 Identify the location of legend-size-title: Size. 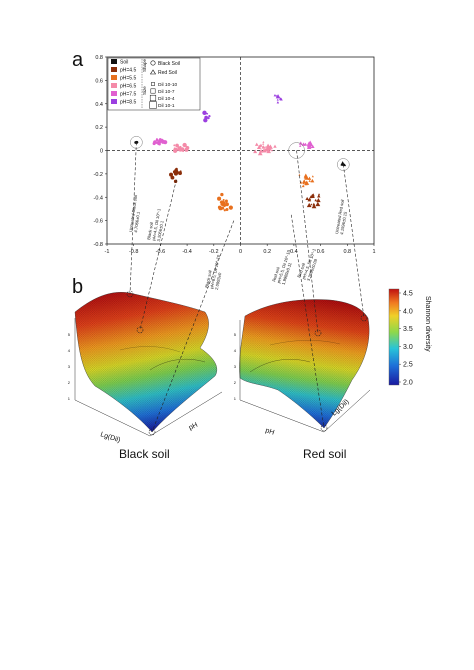
(144, 90).